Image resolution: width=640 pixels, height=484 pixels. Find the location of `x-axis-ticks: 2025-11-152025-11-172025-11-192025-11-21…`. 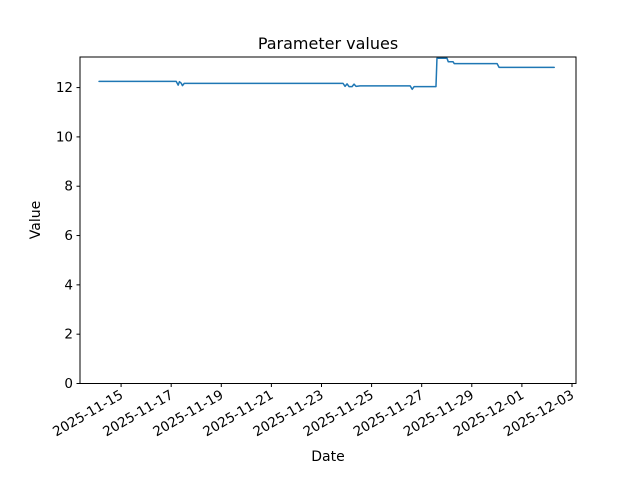

x-axis-ticks: 2025-11-152025-11-172025-11-192025-11-21… is located at coordinates (313, 411).